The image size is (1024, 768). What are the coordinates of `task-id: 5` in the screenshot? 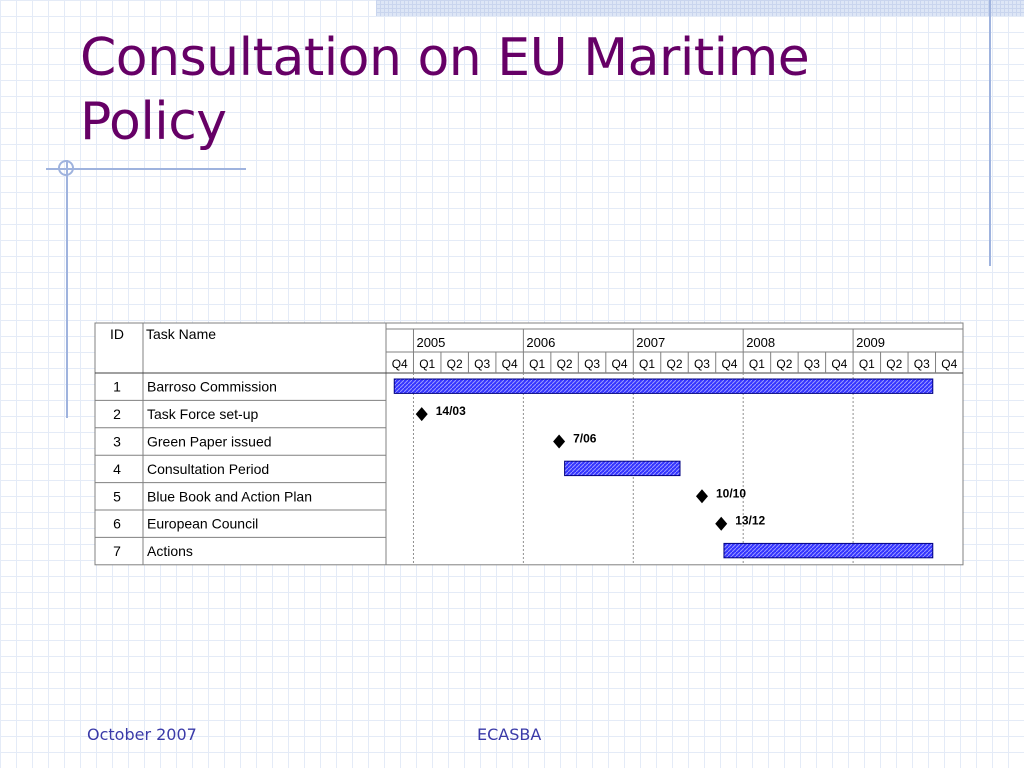 It's located at (117, 496).